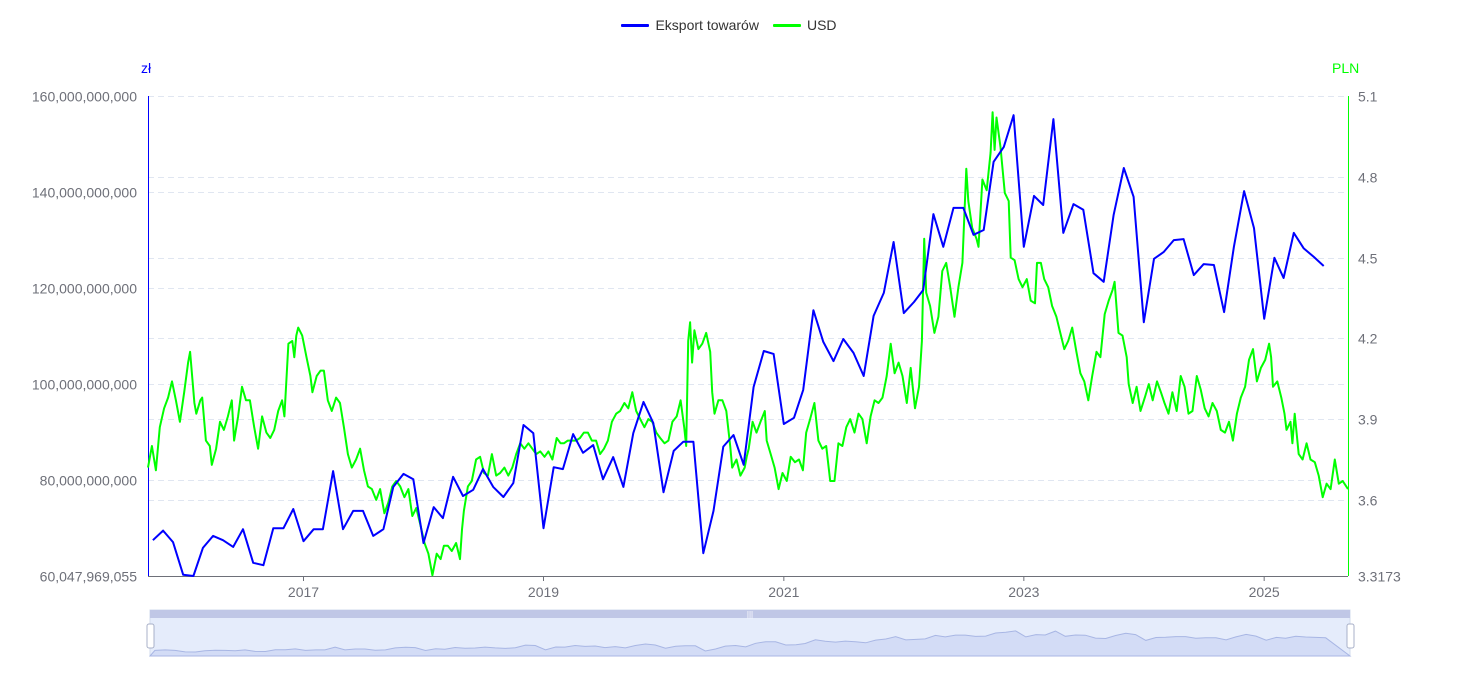 The width and height of the screenshot is (1458, 679). What do you see at coordinates (89, 577) in the screenshot?
I see `left-tick-label: 60,047,969,055` at bounding box center [89, 577].